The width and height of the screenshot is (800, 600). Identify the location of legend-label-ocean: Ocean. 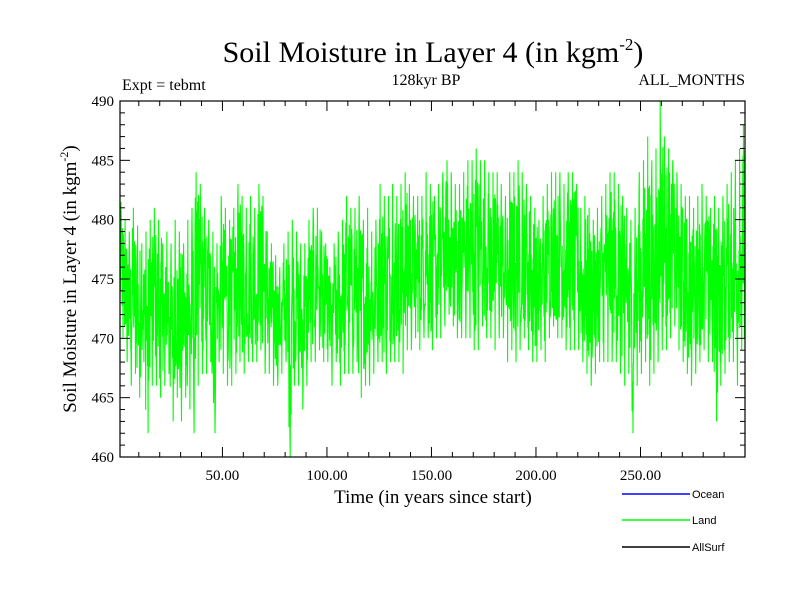
(708, 495).